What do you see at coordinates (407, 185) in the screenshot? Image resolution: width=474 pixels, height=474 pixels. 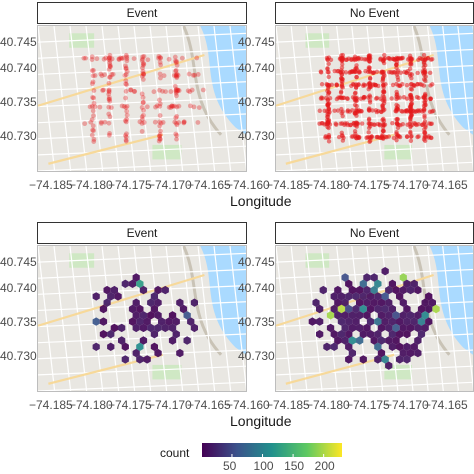 I see `x-tick-label: −74.170` at bounding box center [407, 185].